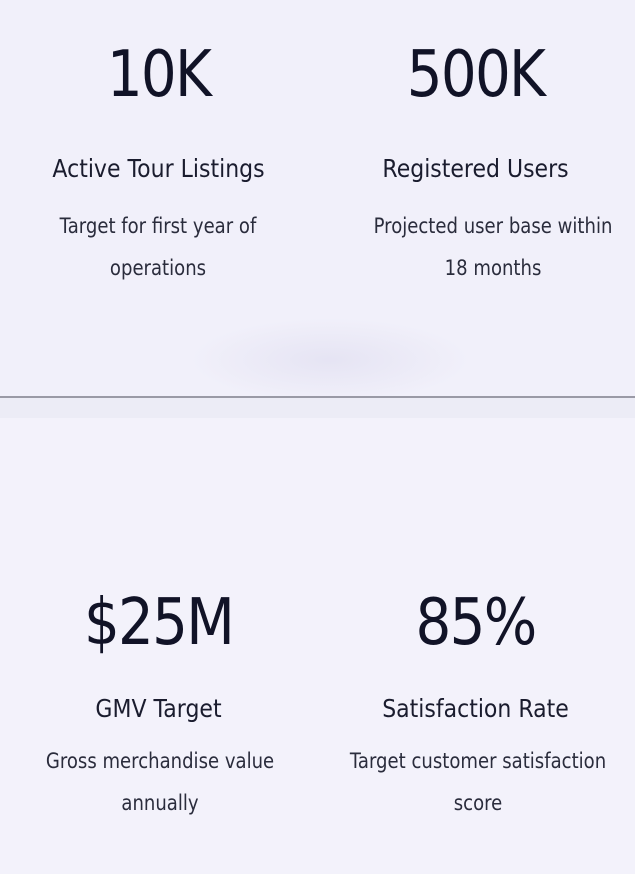 The image size is (635, 874). Describe the element at coordinates (475, 168) in the screenshot. I see `stat-label: Registered Users` at that location.